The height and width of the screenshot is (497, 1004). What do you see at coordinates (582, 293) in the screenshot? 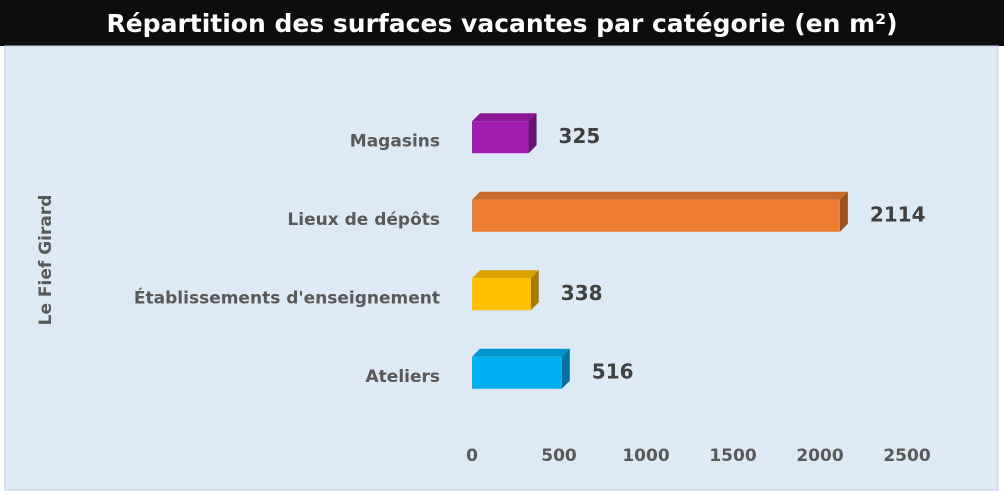
I see `value-label: 338` at bounding box center [582, 293].